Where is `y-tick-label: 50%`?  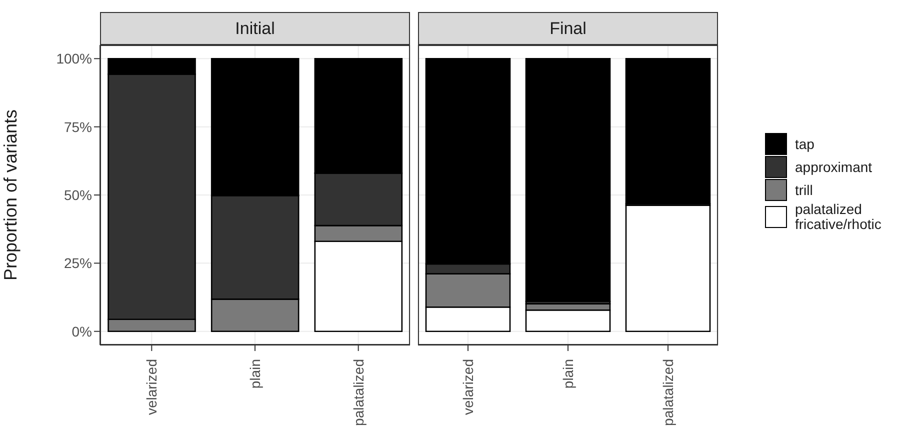
y-tick-label: 50% is located at coordinates (78, 194).